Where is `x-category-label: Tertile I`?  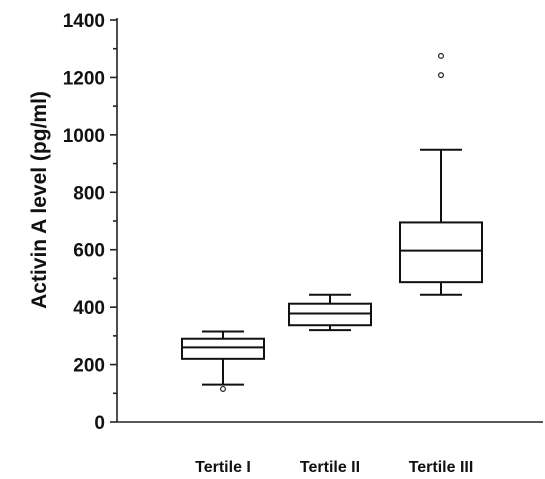 x-category-label: Tertile I is located at coordinates (223, 467).